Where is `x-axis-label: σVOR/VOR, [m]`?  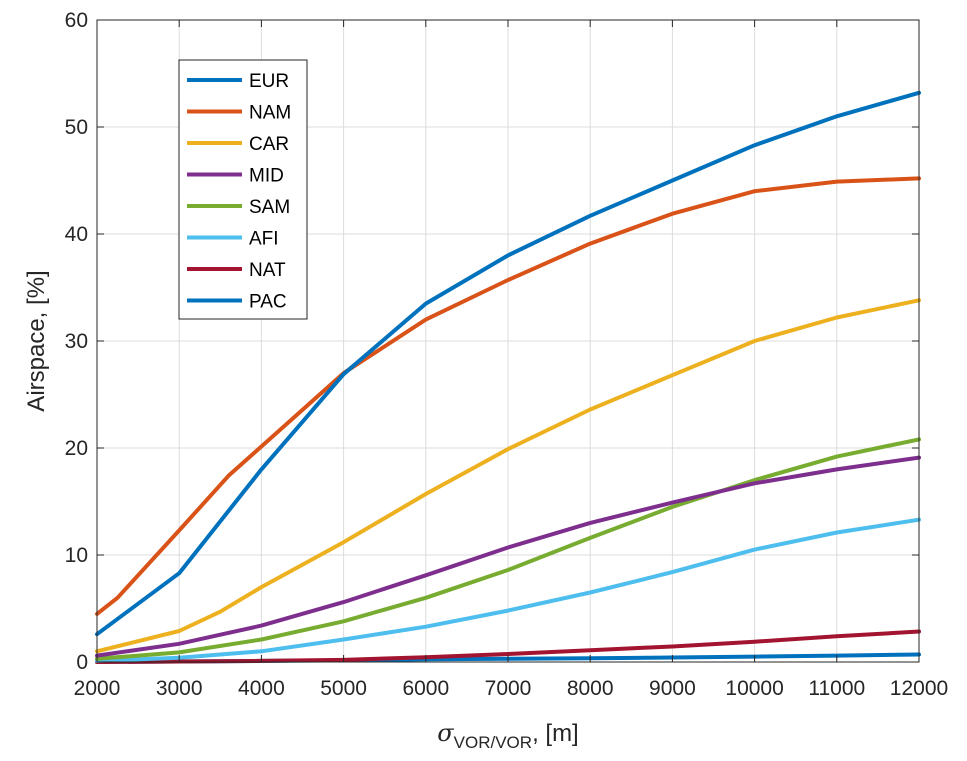
x-axis-label: σVOR/VOR, [m] is located at coordinates (507, 735).